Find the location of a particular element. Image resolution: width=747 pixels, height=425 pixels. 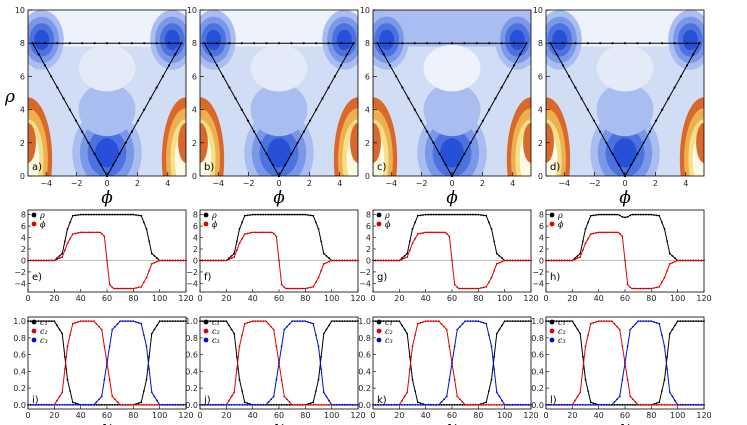

x-tick-label: 60 is located at coordinates (452, 298).